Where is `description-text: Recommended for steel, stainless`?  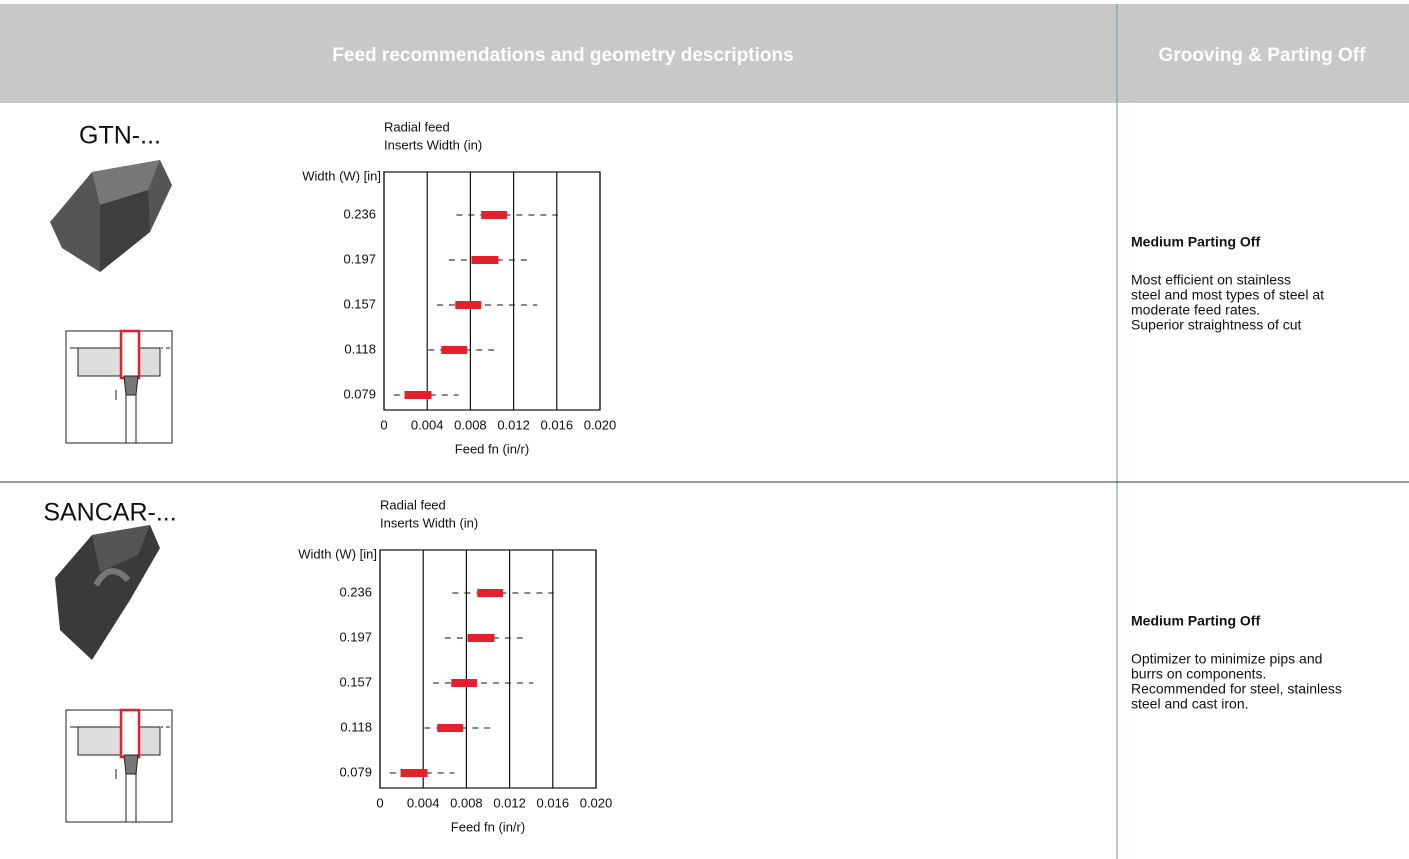 description-text: Recommended for steel, stainless is located at coordinates (1236, 689).